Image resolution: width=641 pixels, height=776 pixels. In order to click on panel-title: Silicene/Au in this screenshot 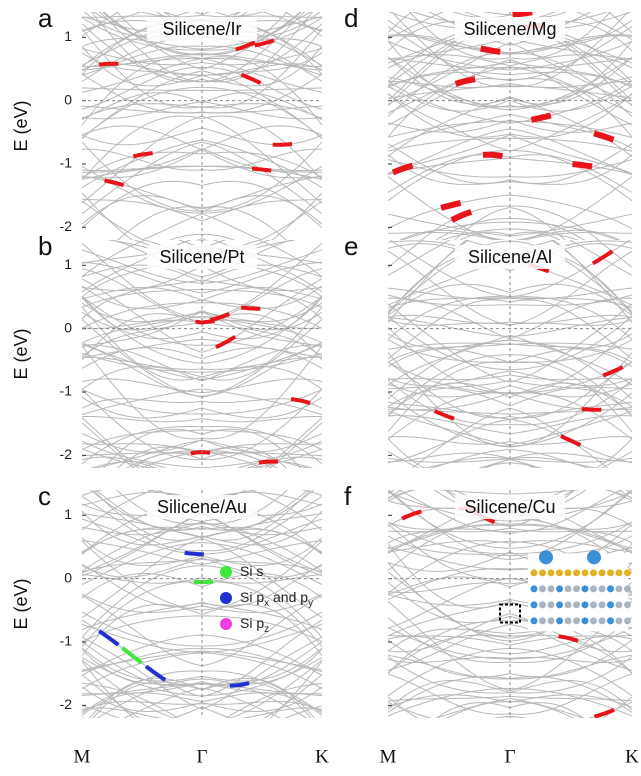, I will do `click(202, 507)`.